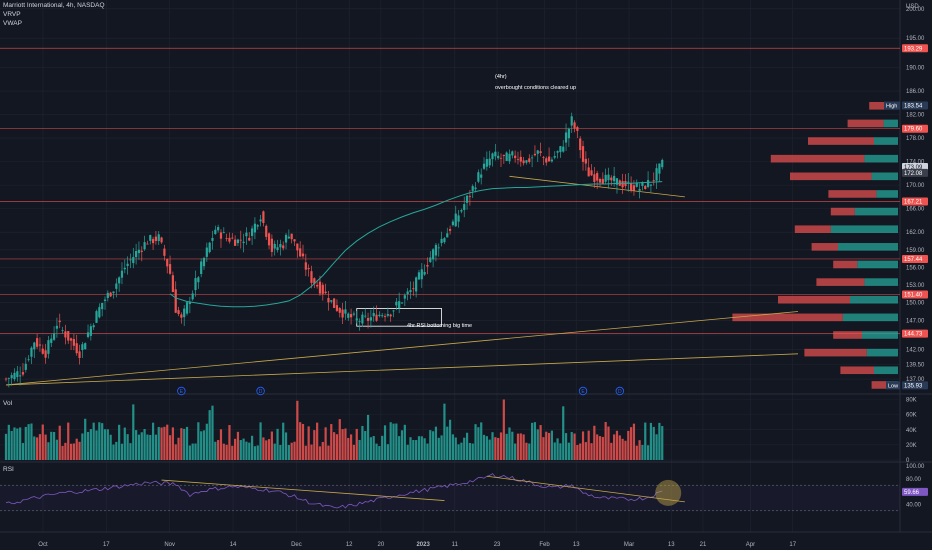  I want to click on rsi-value-badge, so click(915, 491).